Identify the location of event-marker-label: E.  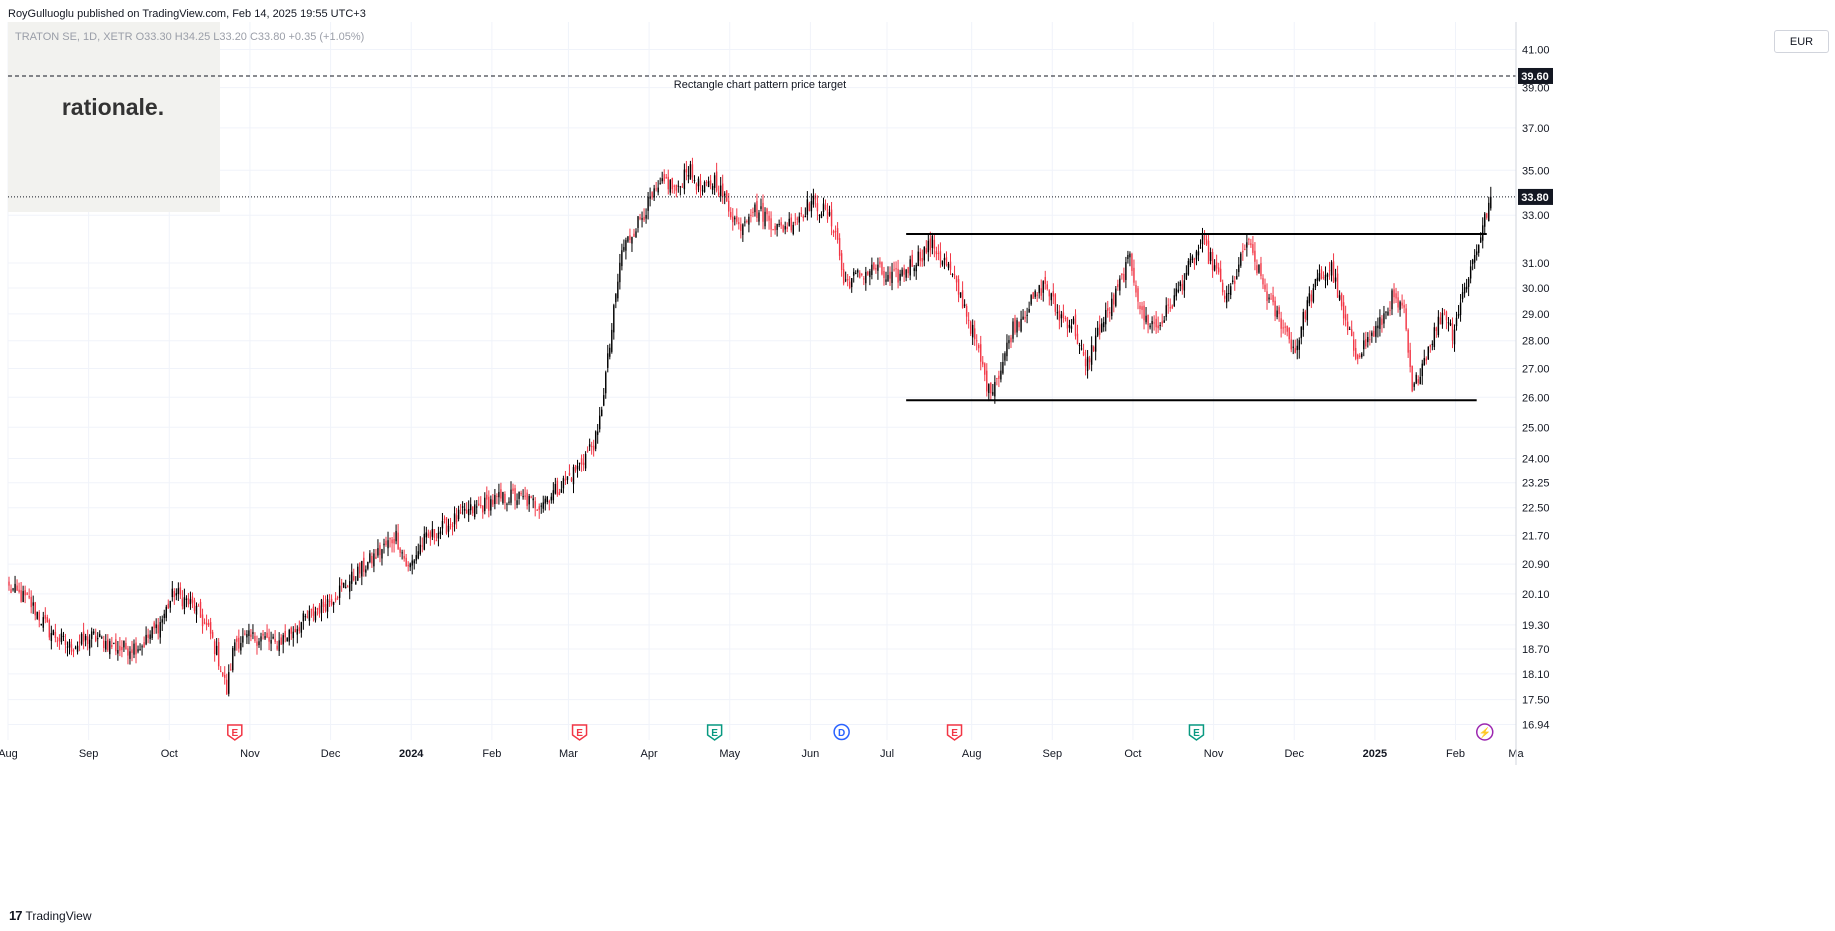
(714, 733).